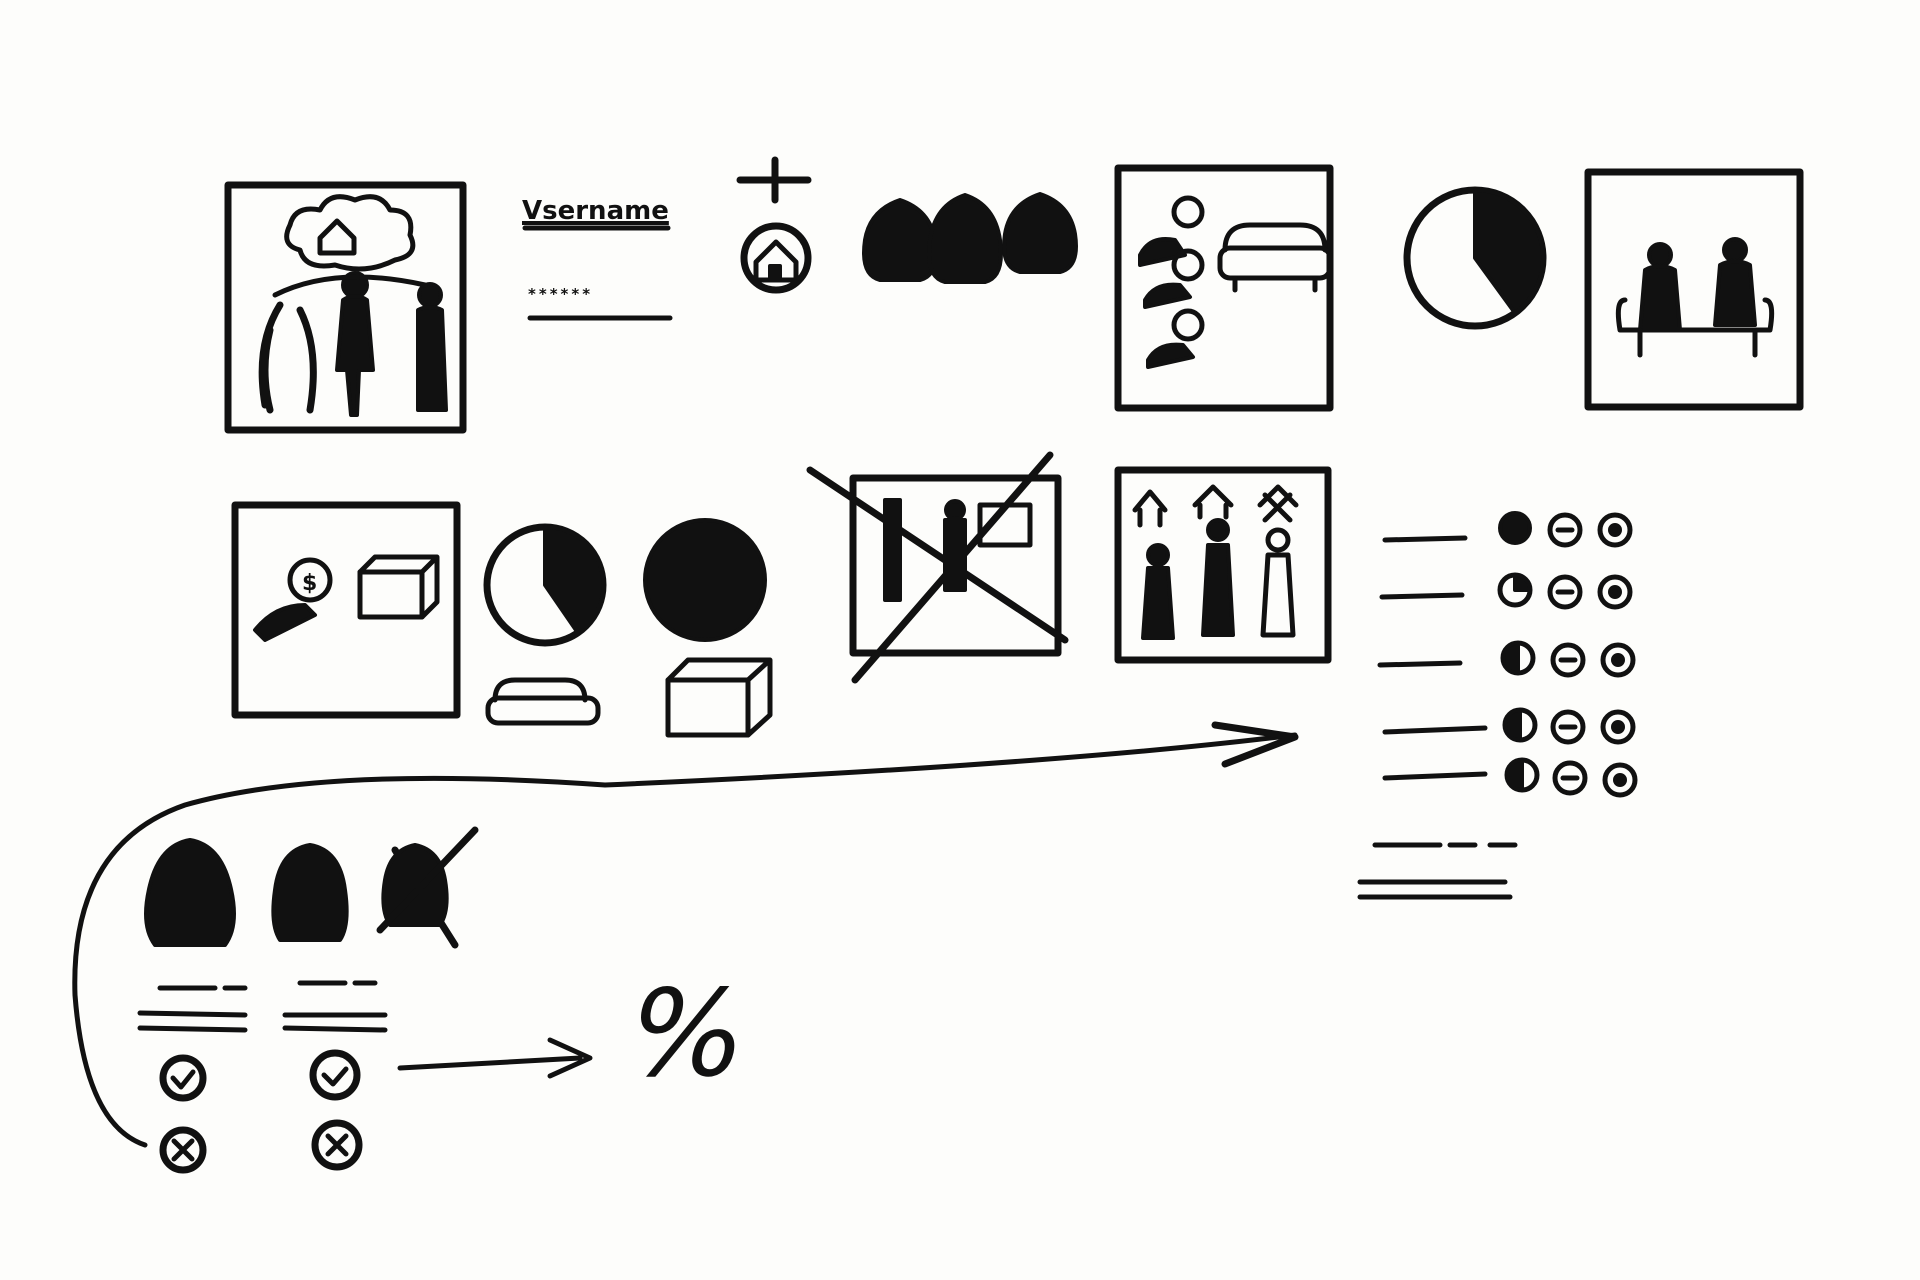  What do you see at coordinates (495, 1058) in the screenshot?
I see `arrow-right-icon` at bounding box center [495, 1058].